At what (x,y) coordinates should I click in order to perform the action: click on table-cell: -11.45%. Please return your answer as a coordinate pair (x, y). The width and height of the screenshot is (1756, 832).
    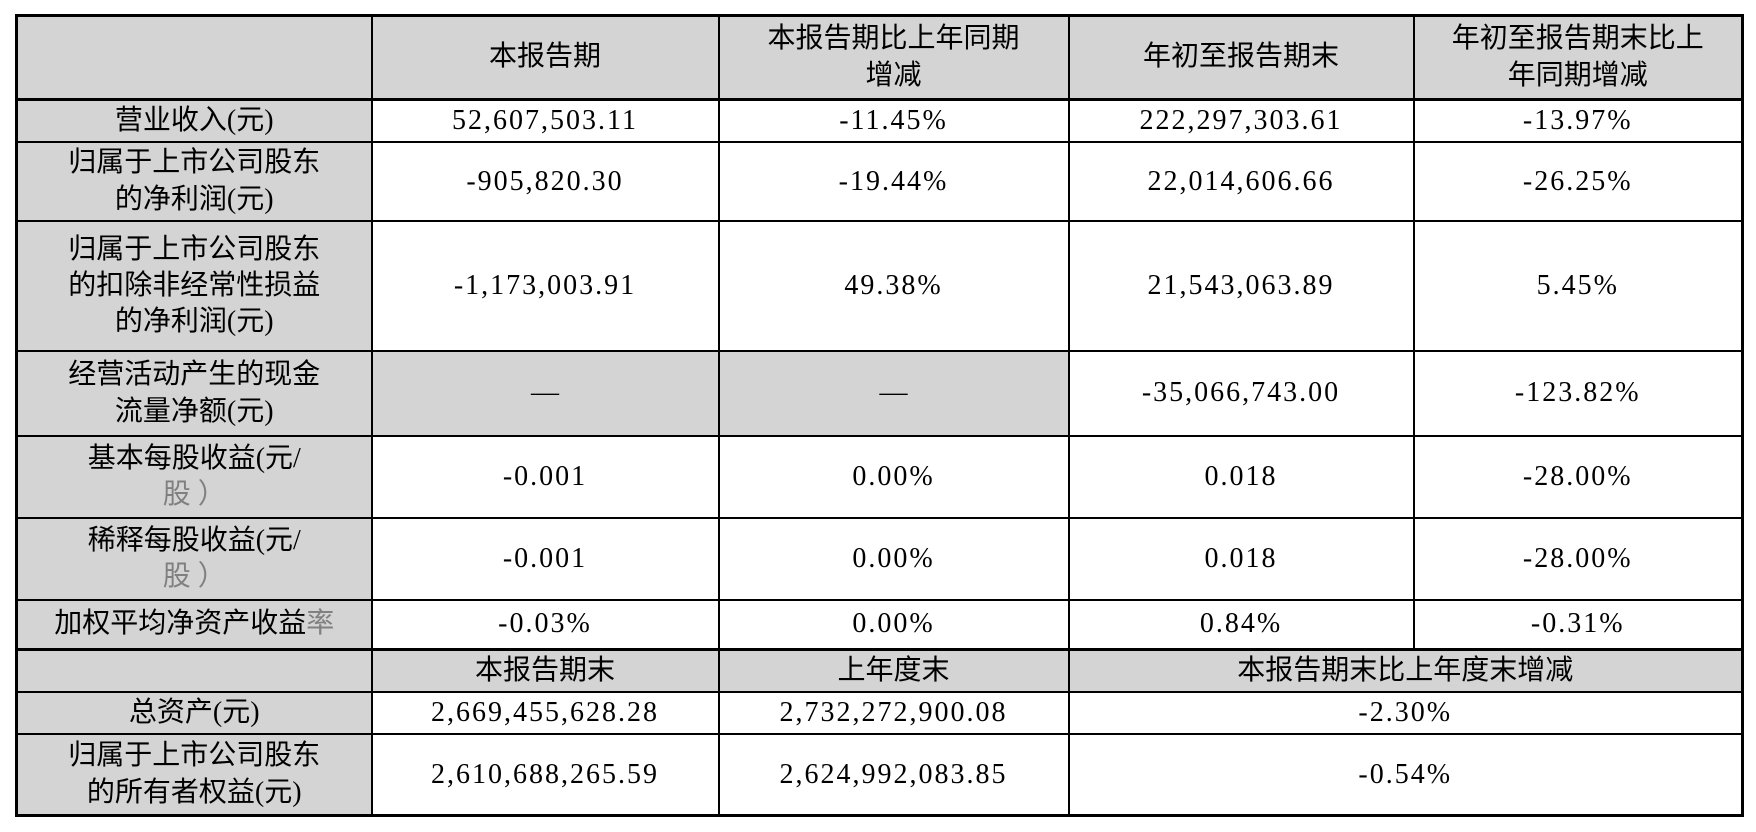
    Looking at the image, I should click on (893, 121).